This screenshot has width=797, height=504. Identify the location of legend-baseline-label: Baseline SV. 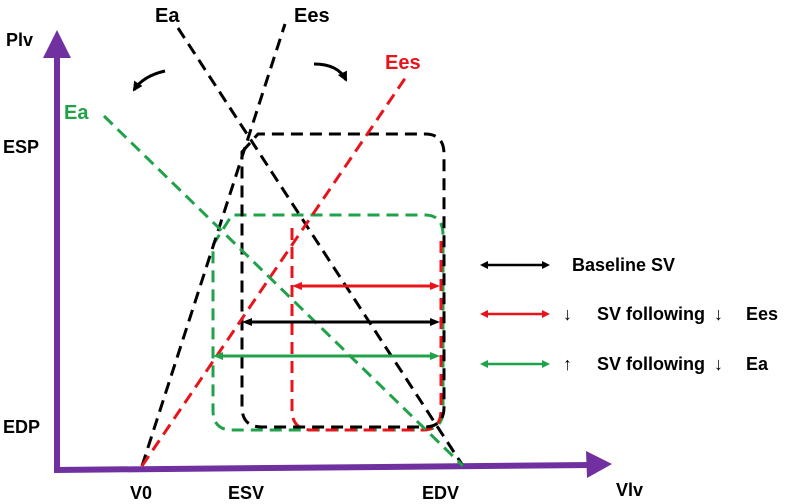
(623, 265).